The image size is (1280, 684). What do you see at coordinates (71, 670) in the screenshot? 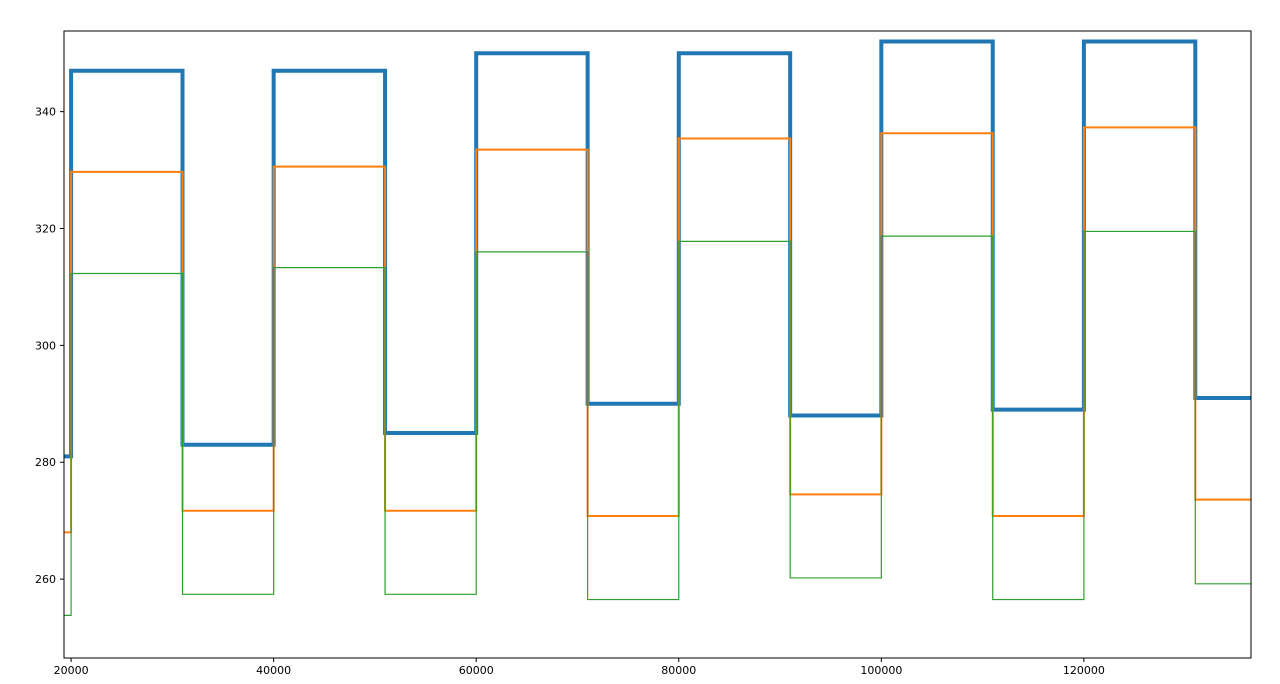
I see `x-tick-label: 20000` at bounding box center [71, 670].